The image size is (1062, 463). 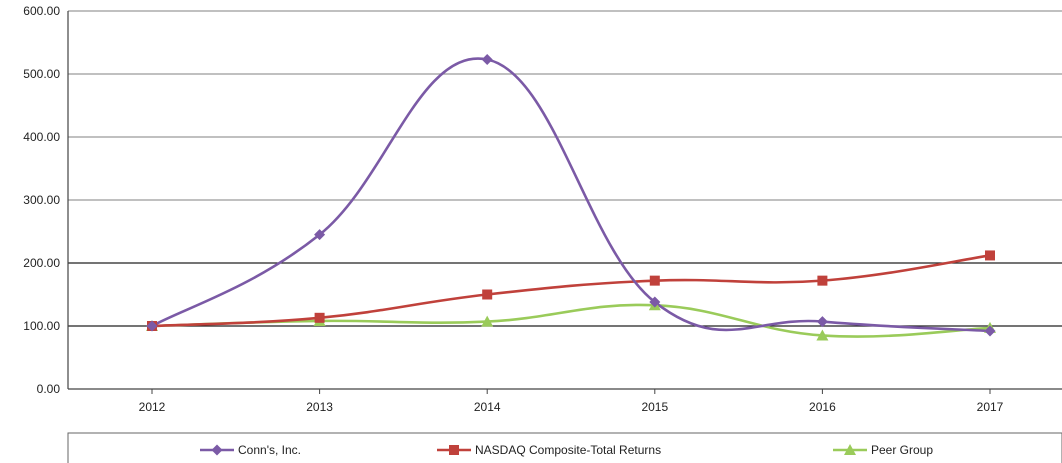 I want to click on x-tick-label: 2017, so click(x=990, y=407).